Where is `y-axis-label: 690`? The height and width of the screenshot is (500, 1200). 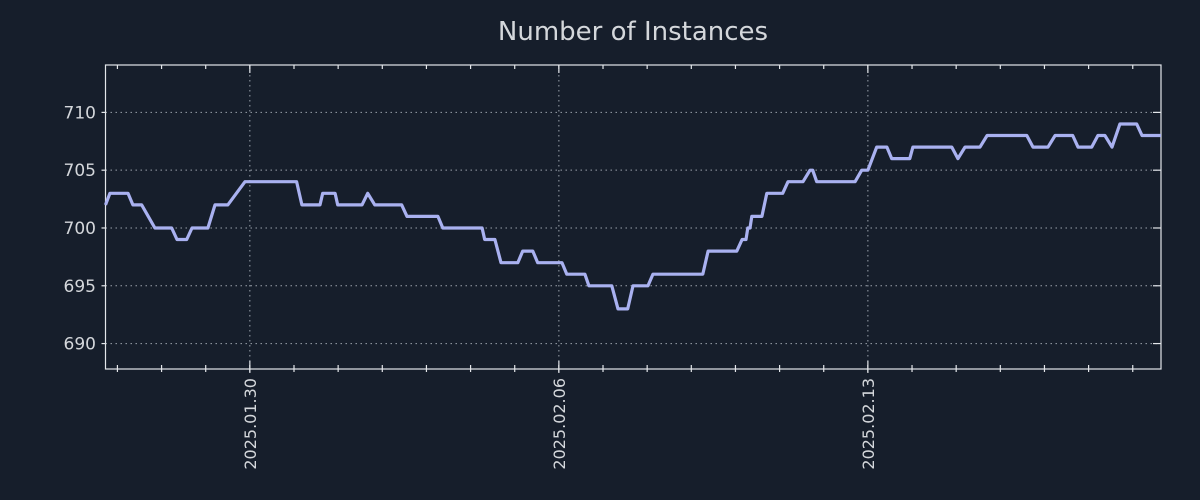 y-axis-label: 690 is located at coordinates (80, 345).